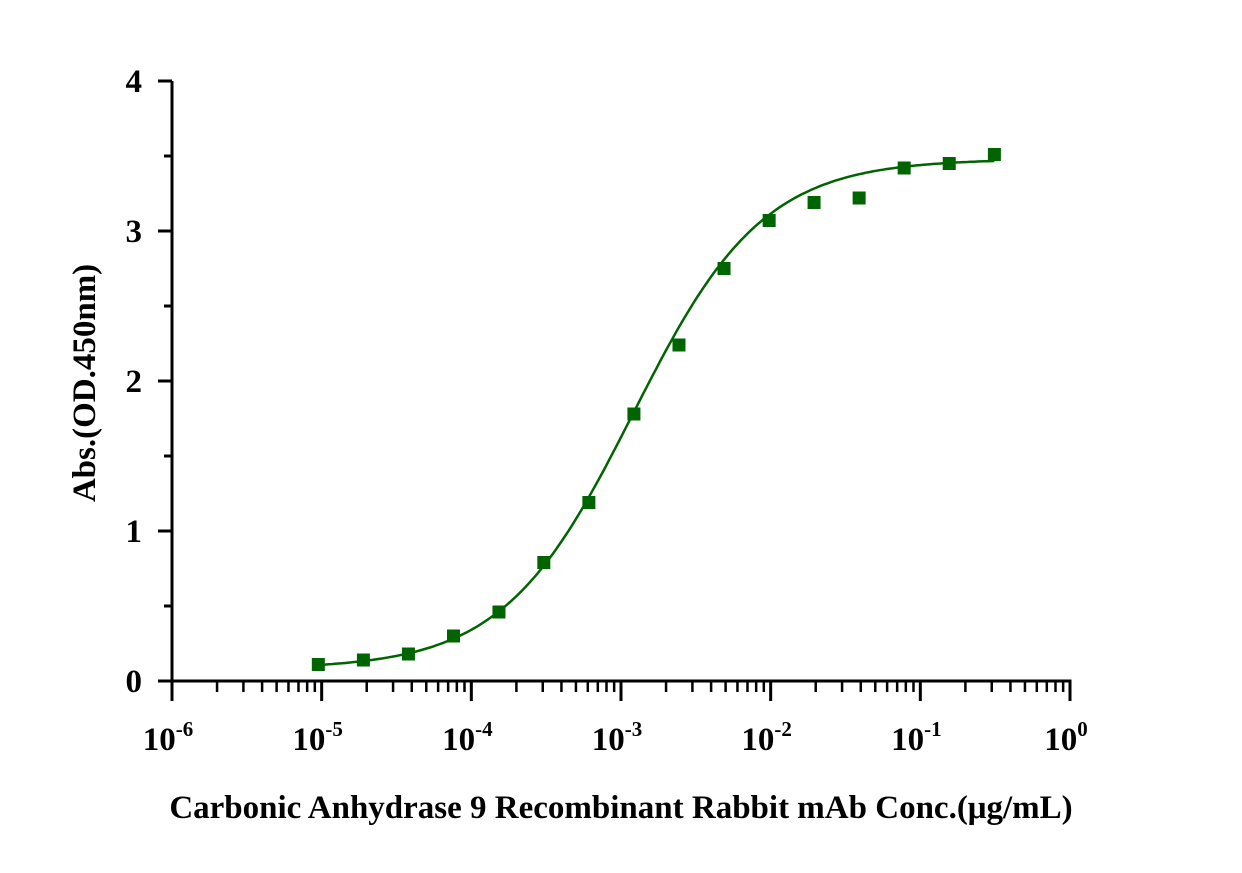  What do you see at coordinates (85, 383) in the screenshot?
I see `y-axis-title: Abs.(OD.450nm)` at bounding box center [85, 383].